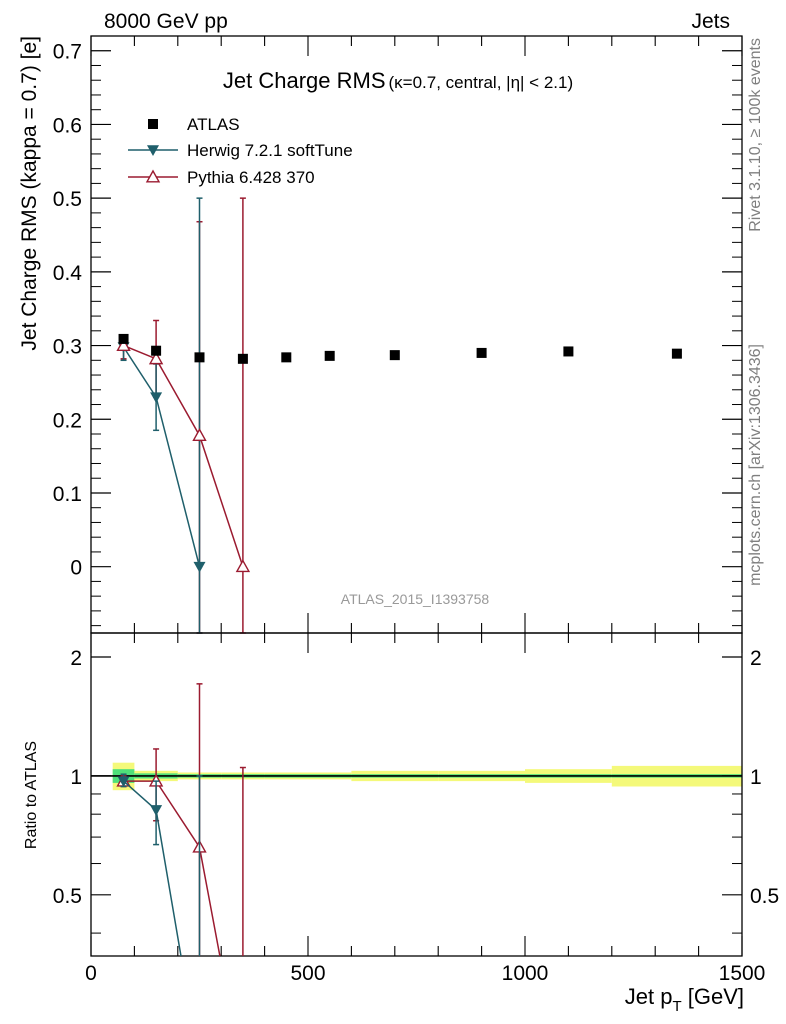 Image resolution: width=786 pixels, height=1024 pixels. Describe the element at coordinates (756, 777) in the screenshot. I see `ratio-y-tick-label-right: 1` at that location.